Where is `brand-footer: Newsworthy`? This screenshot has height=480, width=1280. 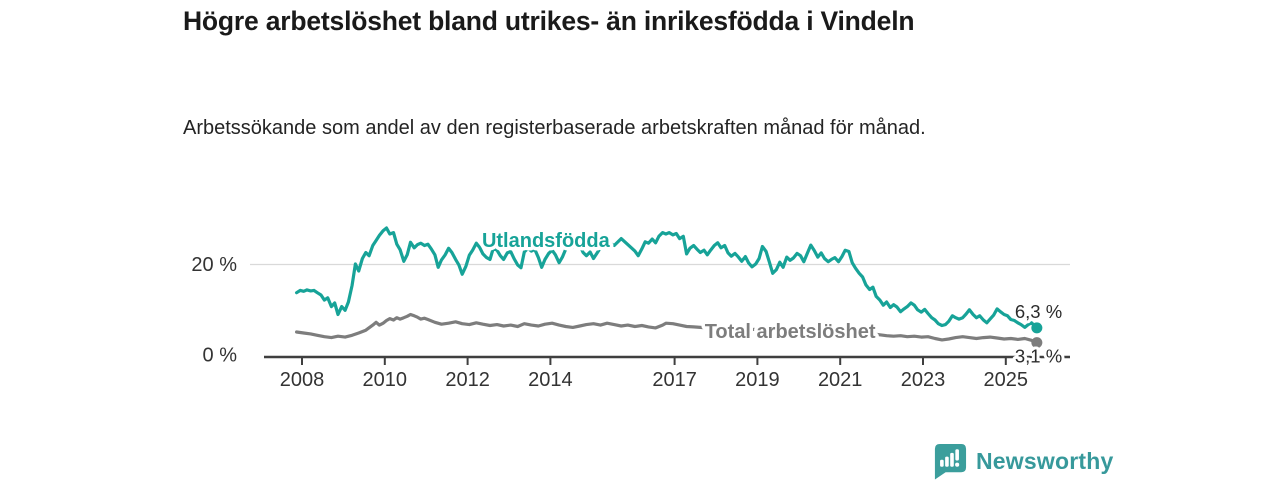 brand-footer: Newsworthy is located at coordinates (1022, 461).